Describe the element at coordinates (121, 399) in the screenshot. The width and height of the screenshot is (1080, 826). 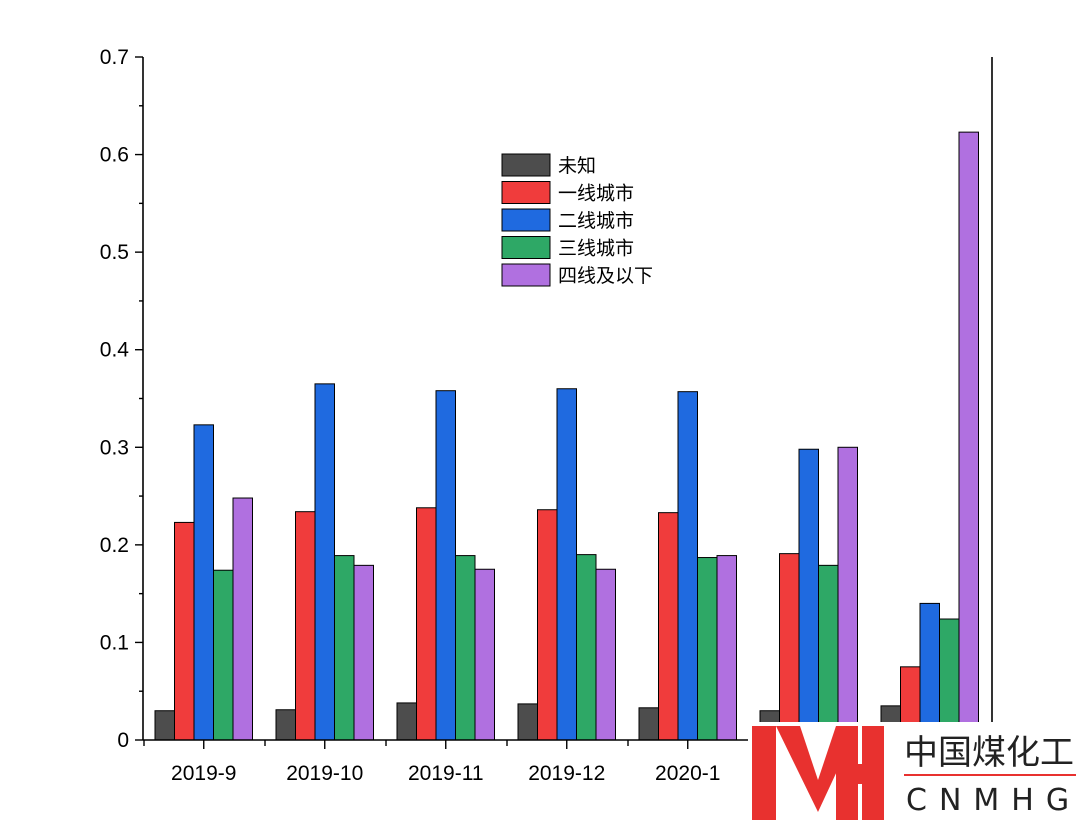
I see `y-ticks-group: 0 0.1 0.2 0.3 0.4 0.5 0.6 0.7` at that location.